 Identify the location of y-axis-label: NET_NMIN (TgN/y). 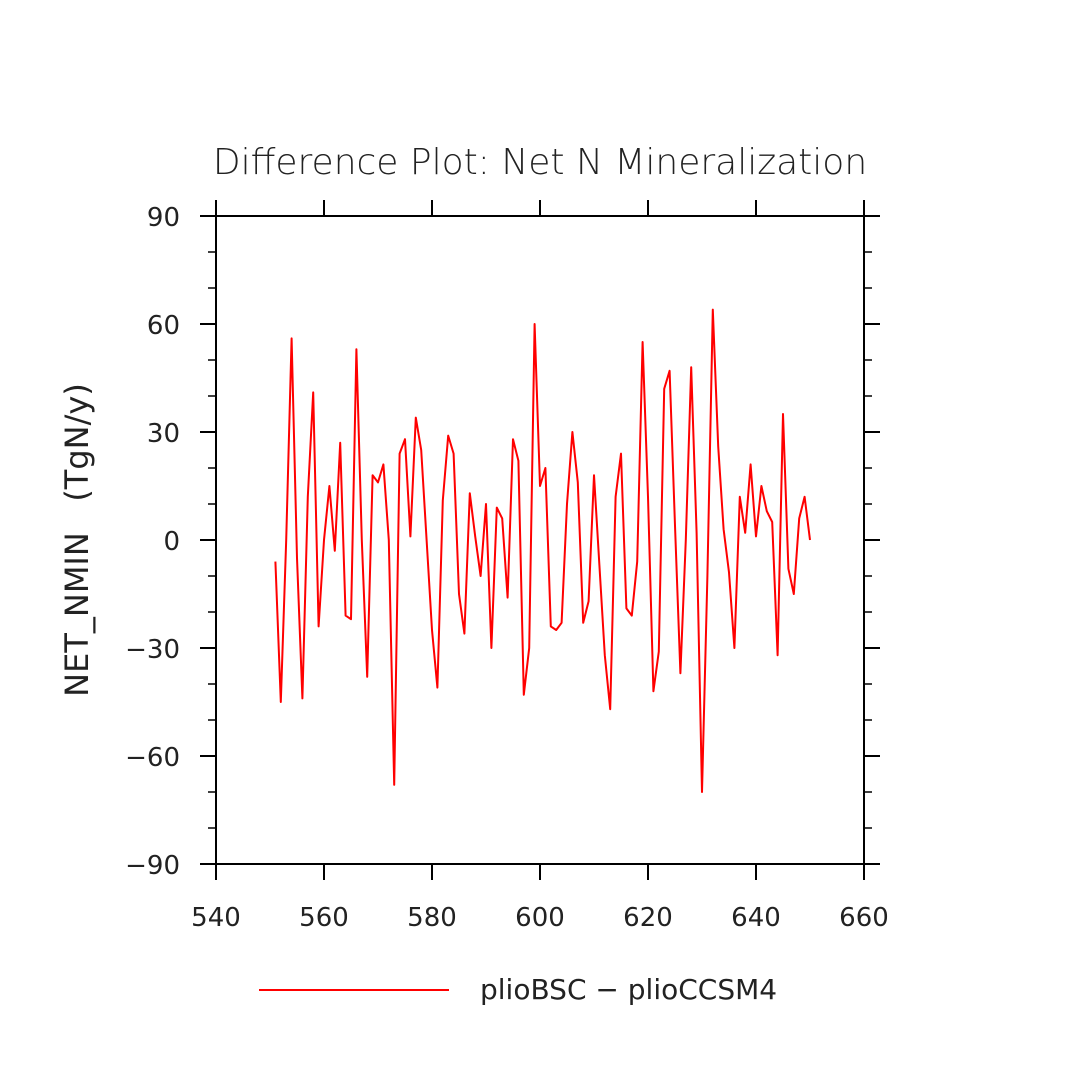
(77, 540).